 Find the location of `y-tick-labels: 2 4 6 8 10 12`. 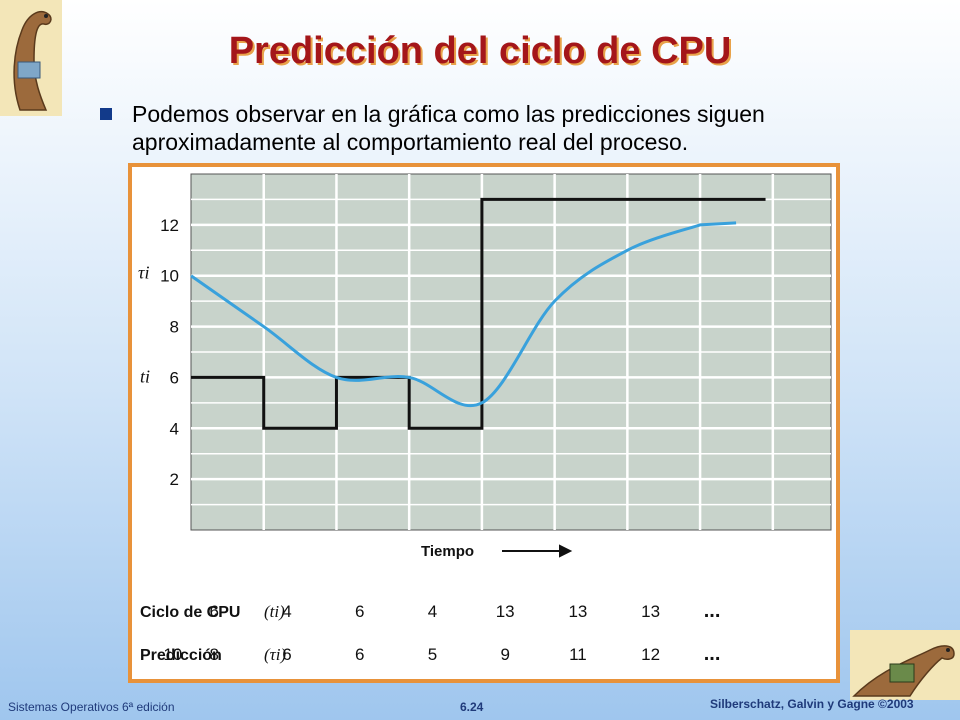

y-tick-labels: 2 4 6 8 10 12 is located at coordinates (169, 352).